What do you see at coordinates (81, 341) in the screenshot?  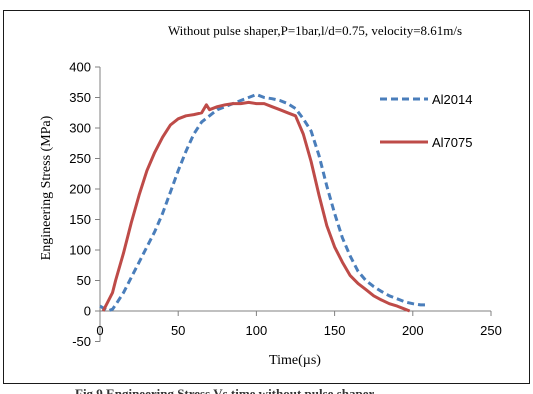 I see `y-tick-label: -50` at bounding box center [81, 341].